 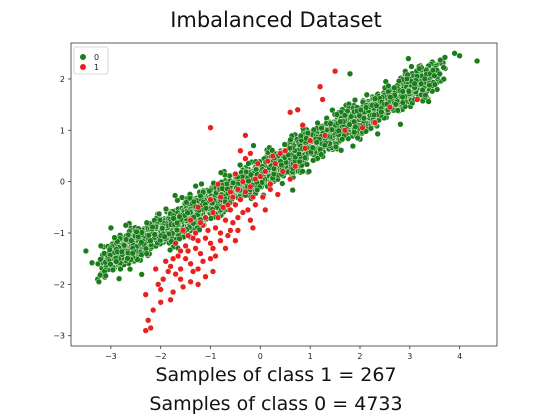 I want to click on legend-label-1: 1, so click(x=96, y=67).